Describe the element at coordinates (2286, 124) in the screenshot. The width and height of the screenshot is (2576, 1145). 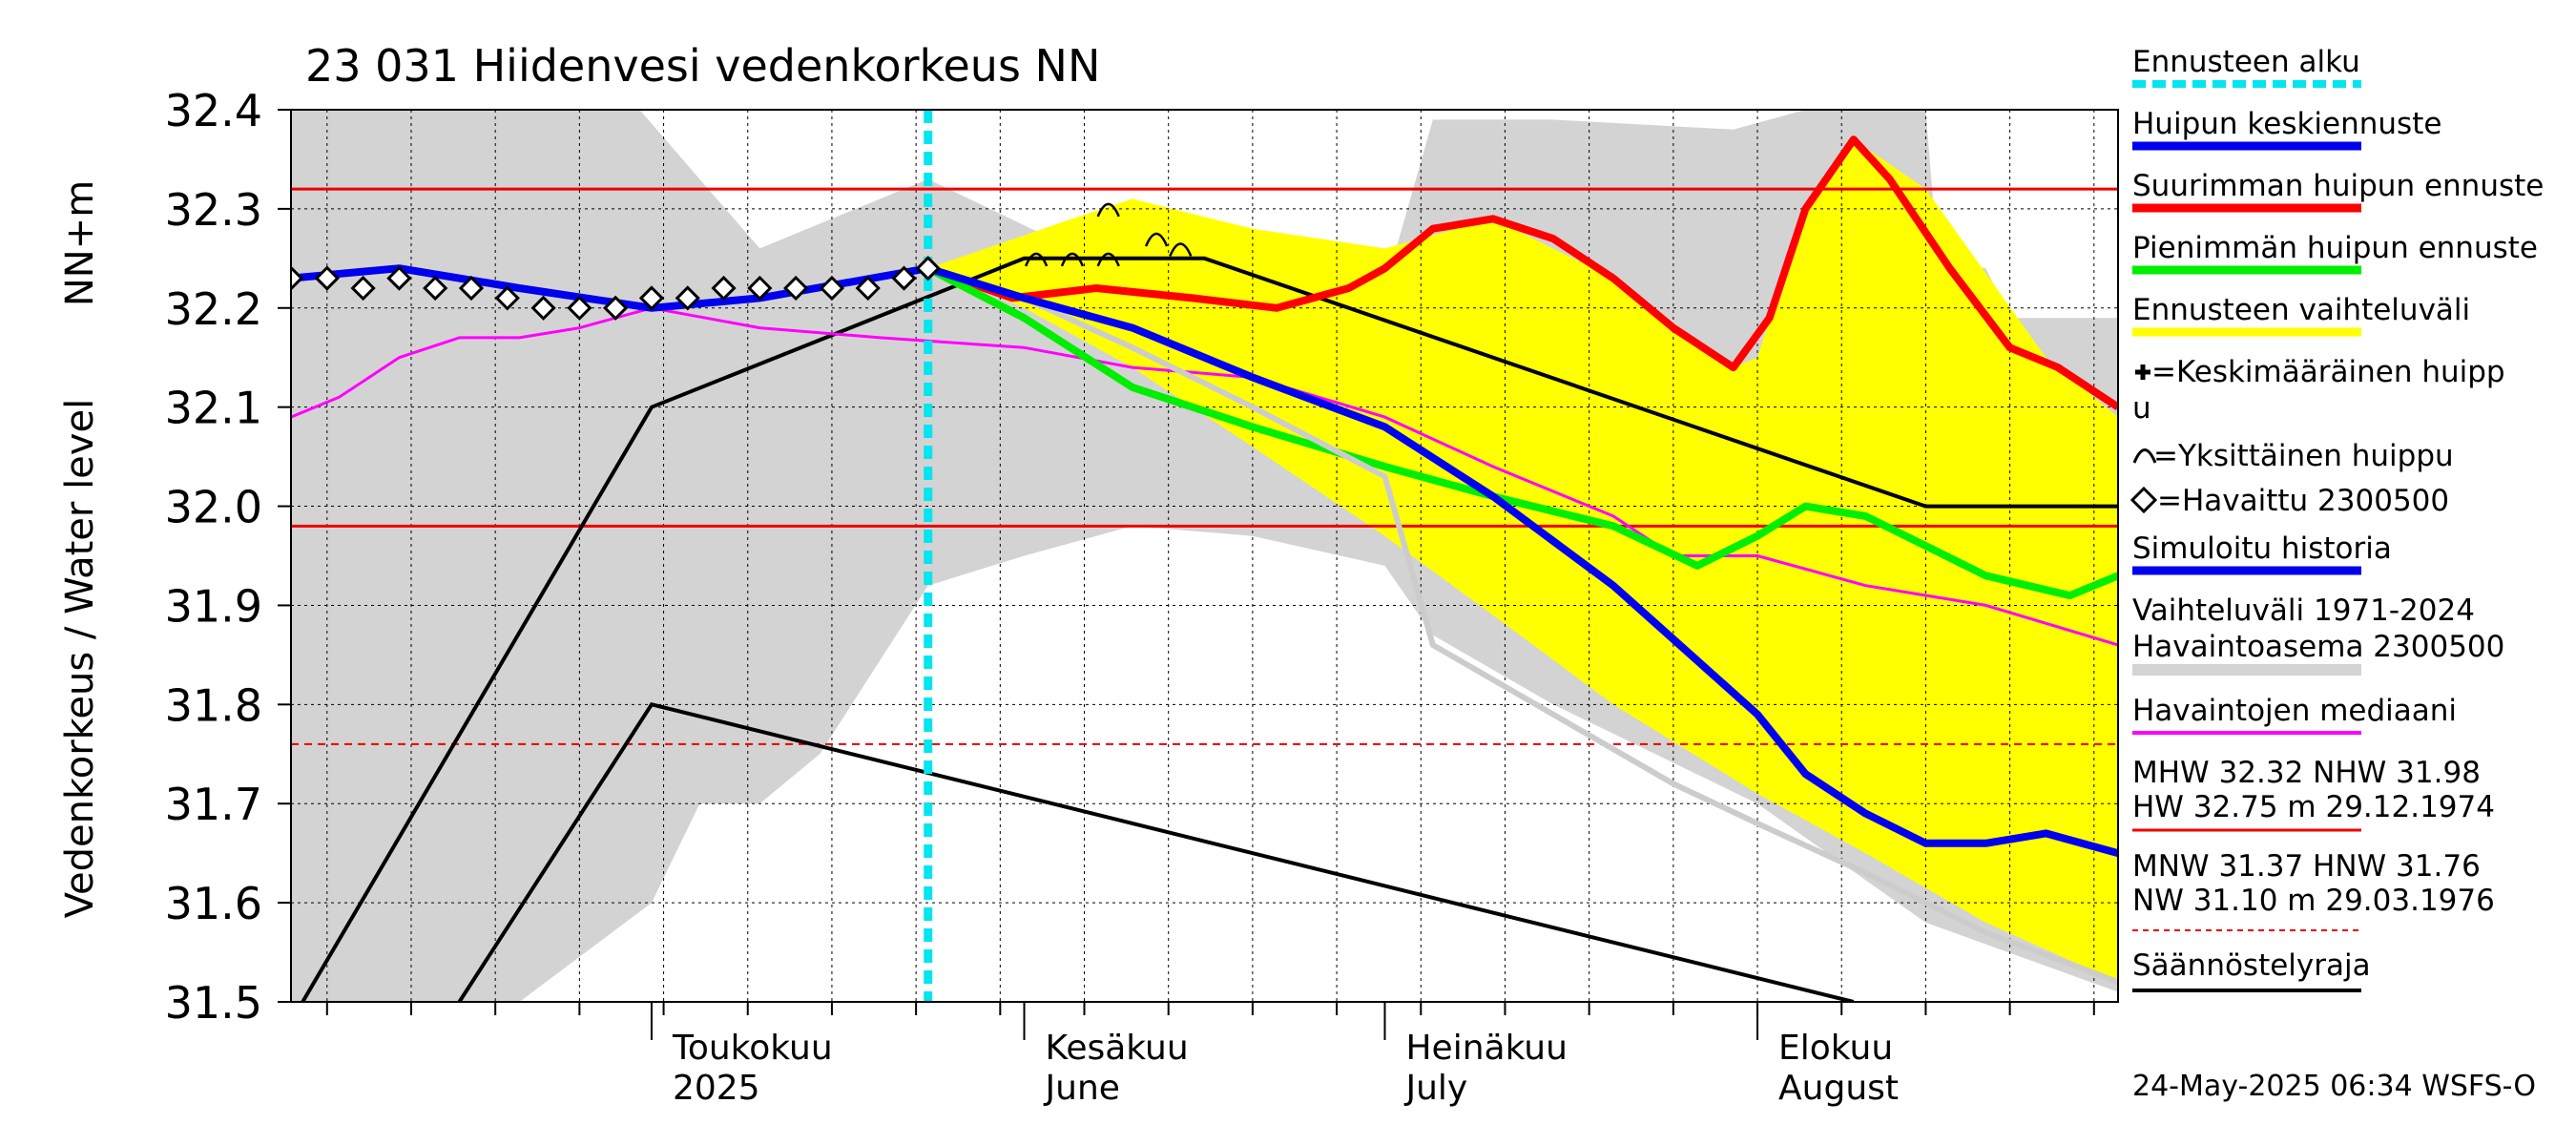
I see `legend-mean-peak-label: Huipun keskiennuste` at that location.